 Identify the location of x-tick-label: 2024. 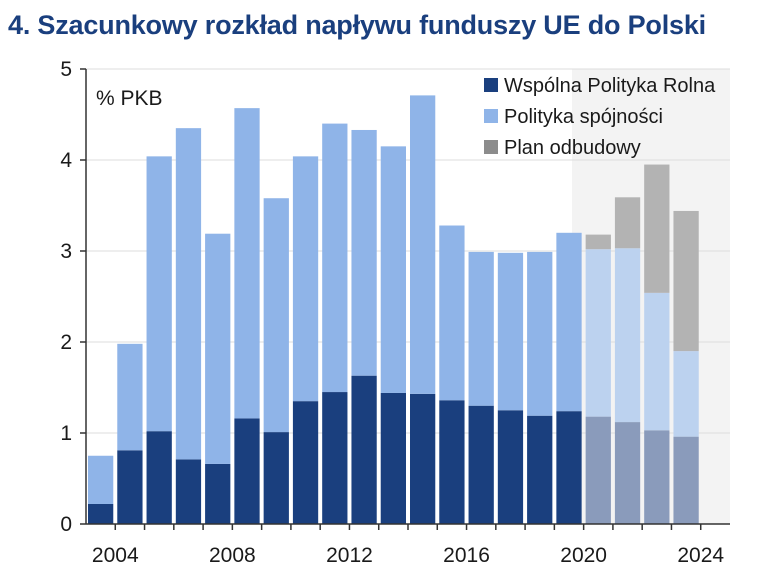
(700, 555).